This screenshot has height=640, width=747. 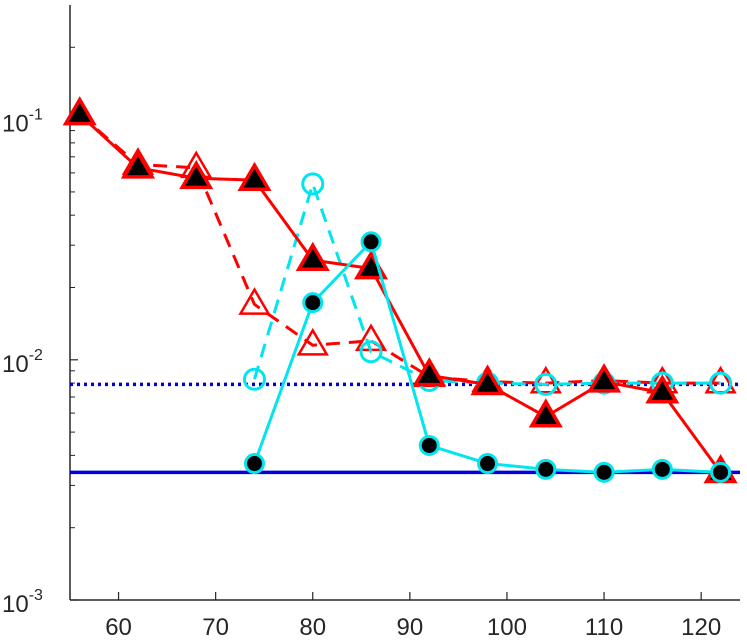 What do you see at coordinates (36, 595) in the screenshot?
I see `y-tick-exponent: -3` at bounding box center [36, 595].